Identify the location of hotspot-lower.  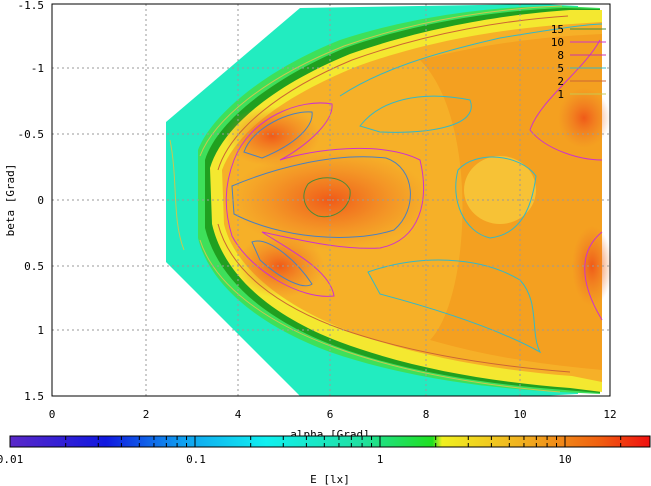
(280, 266).